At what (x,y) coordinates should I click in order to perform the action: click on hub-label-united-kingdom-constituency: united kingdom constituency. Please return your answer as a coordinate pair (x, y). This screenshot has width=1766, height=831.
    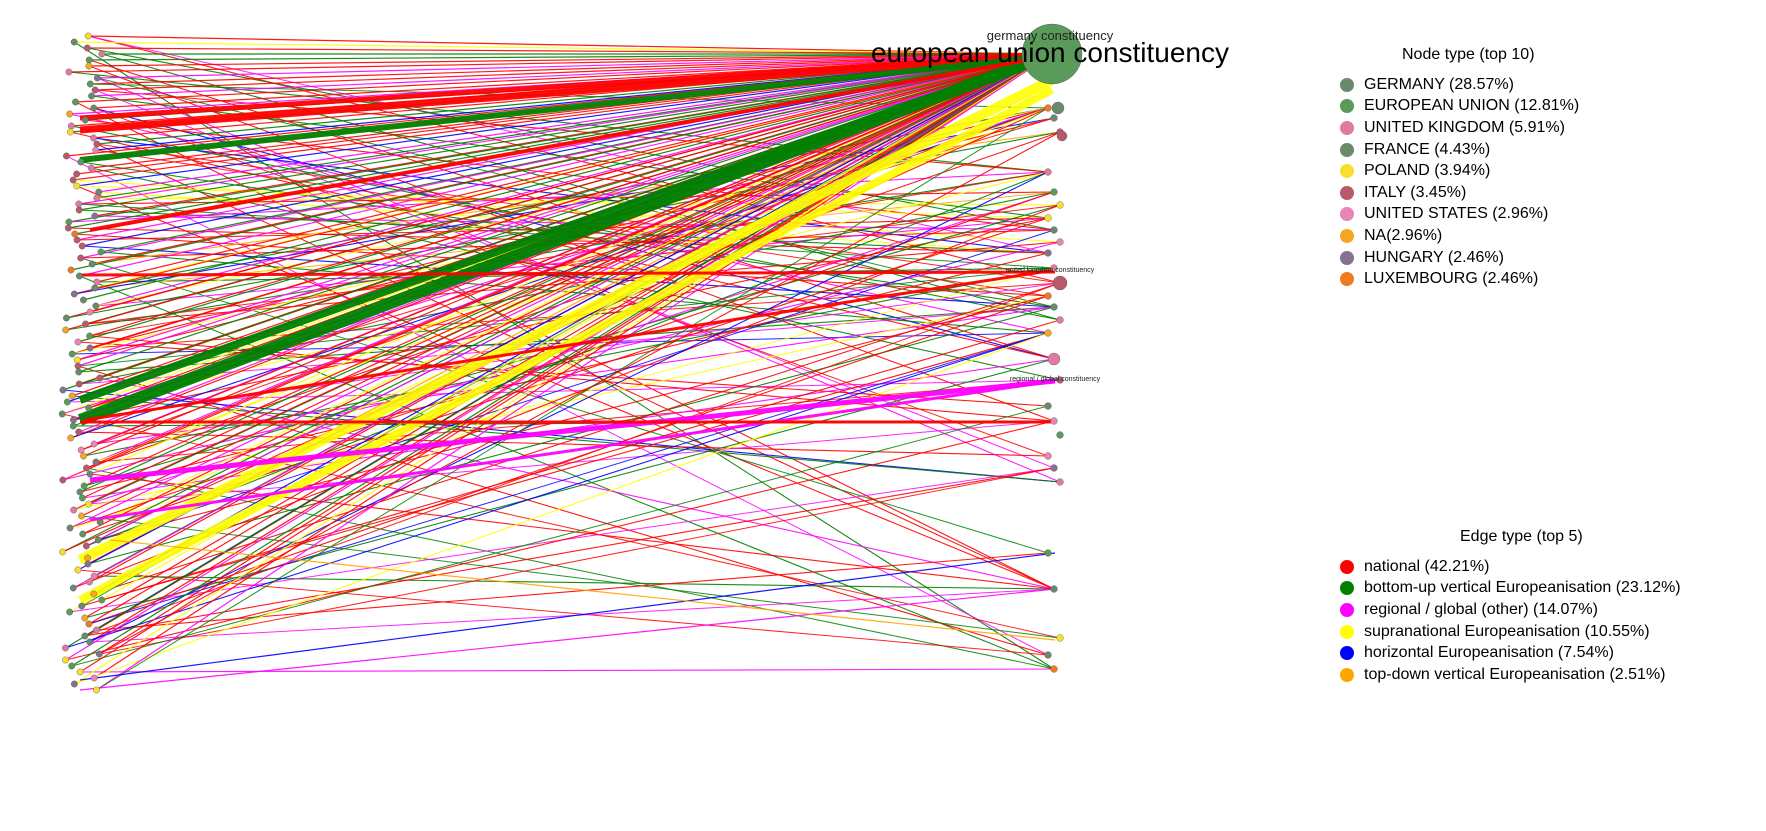
    Looking at the image, I should click on (1050, 270).